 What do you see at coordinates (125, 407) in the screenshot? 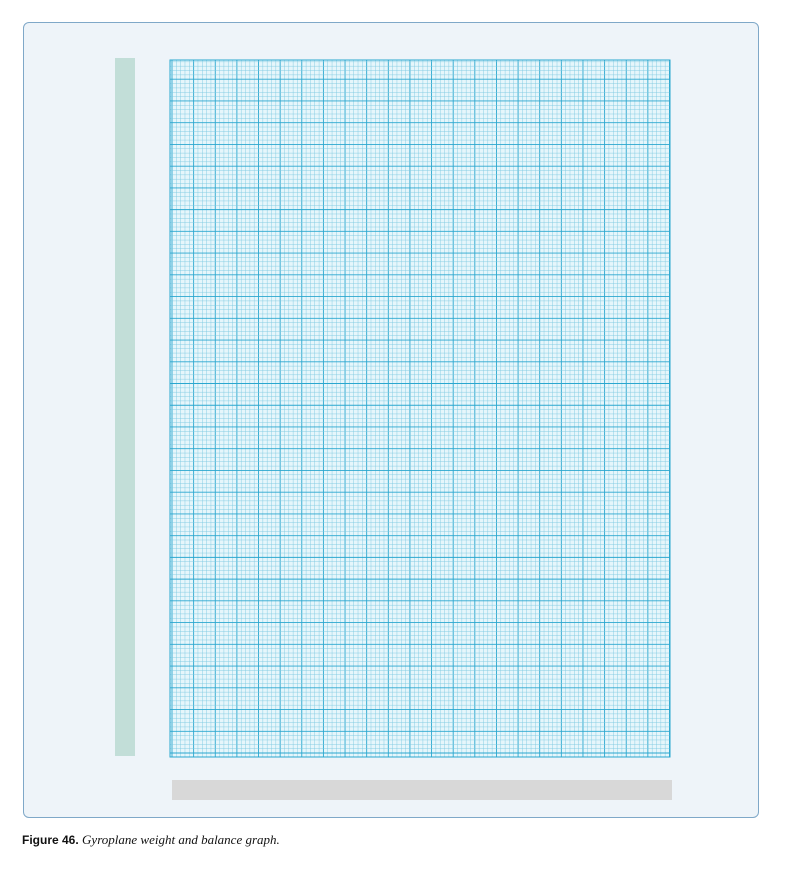
I see `y-axis-band` at bounding box center [125, 407].